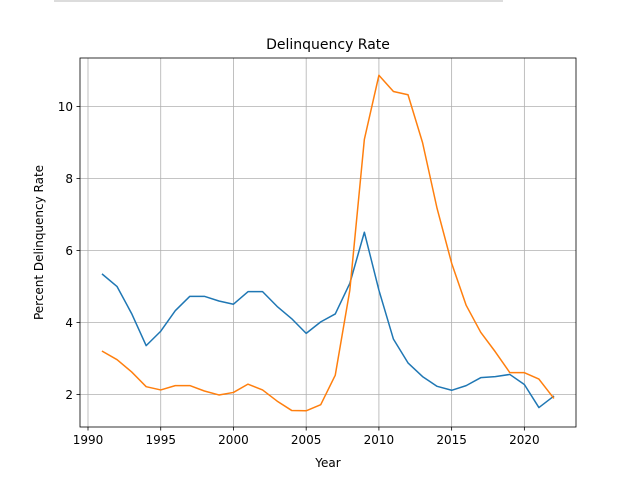  I want to click on x-tick-label: 1995, so click(160, 440).